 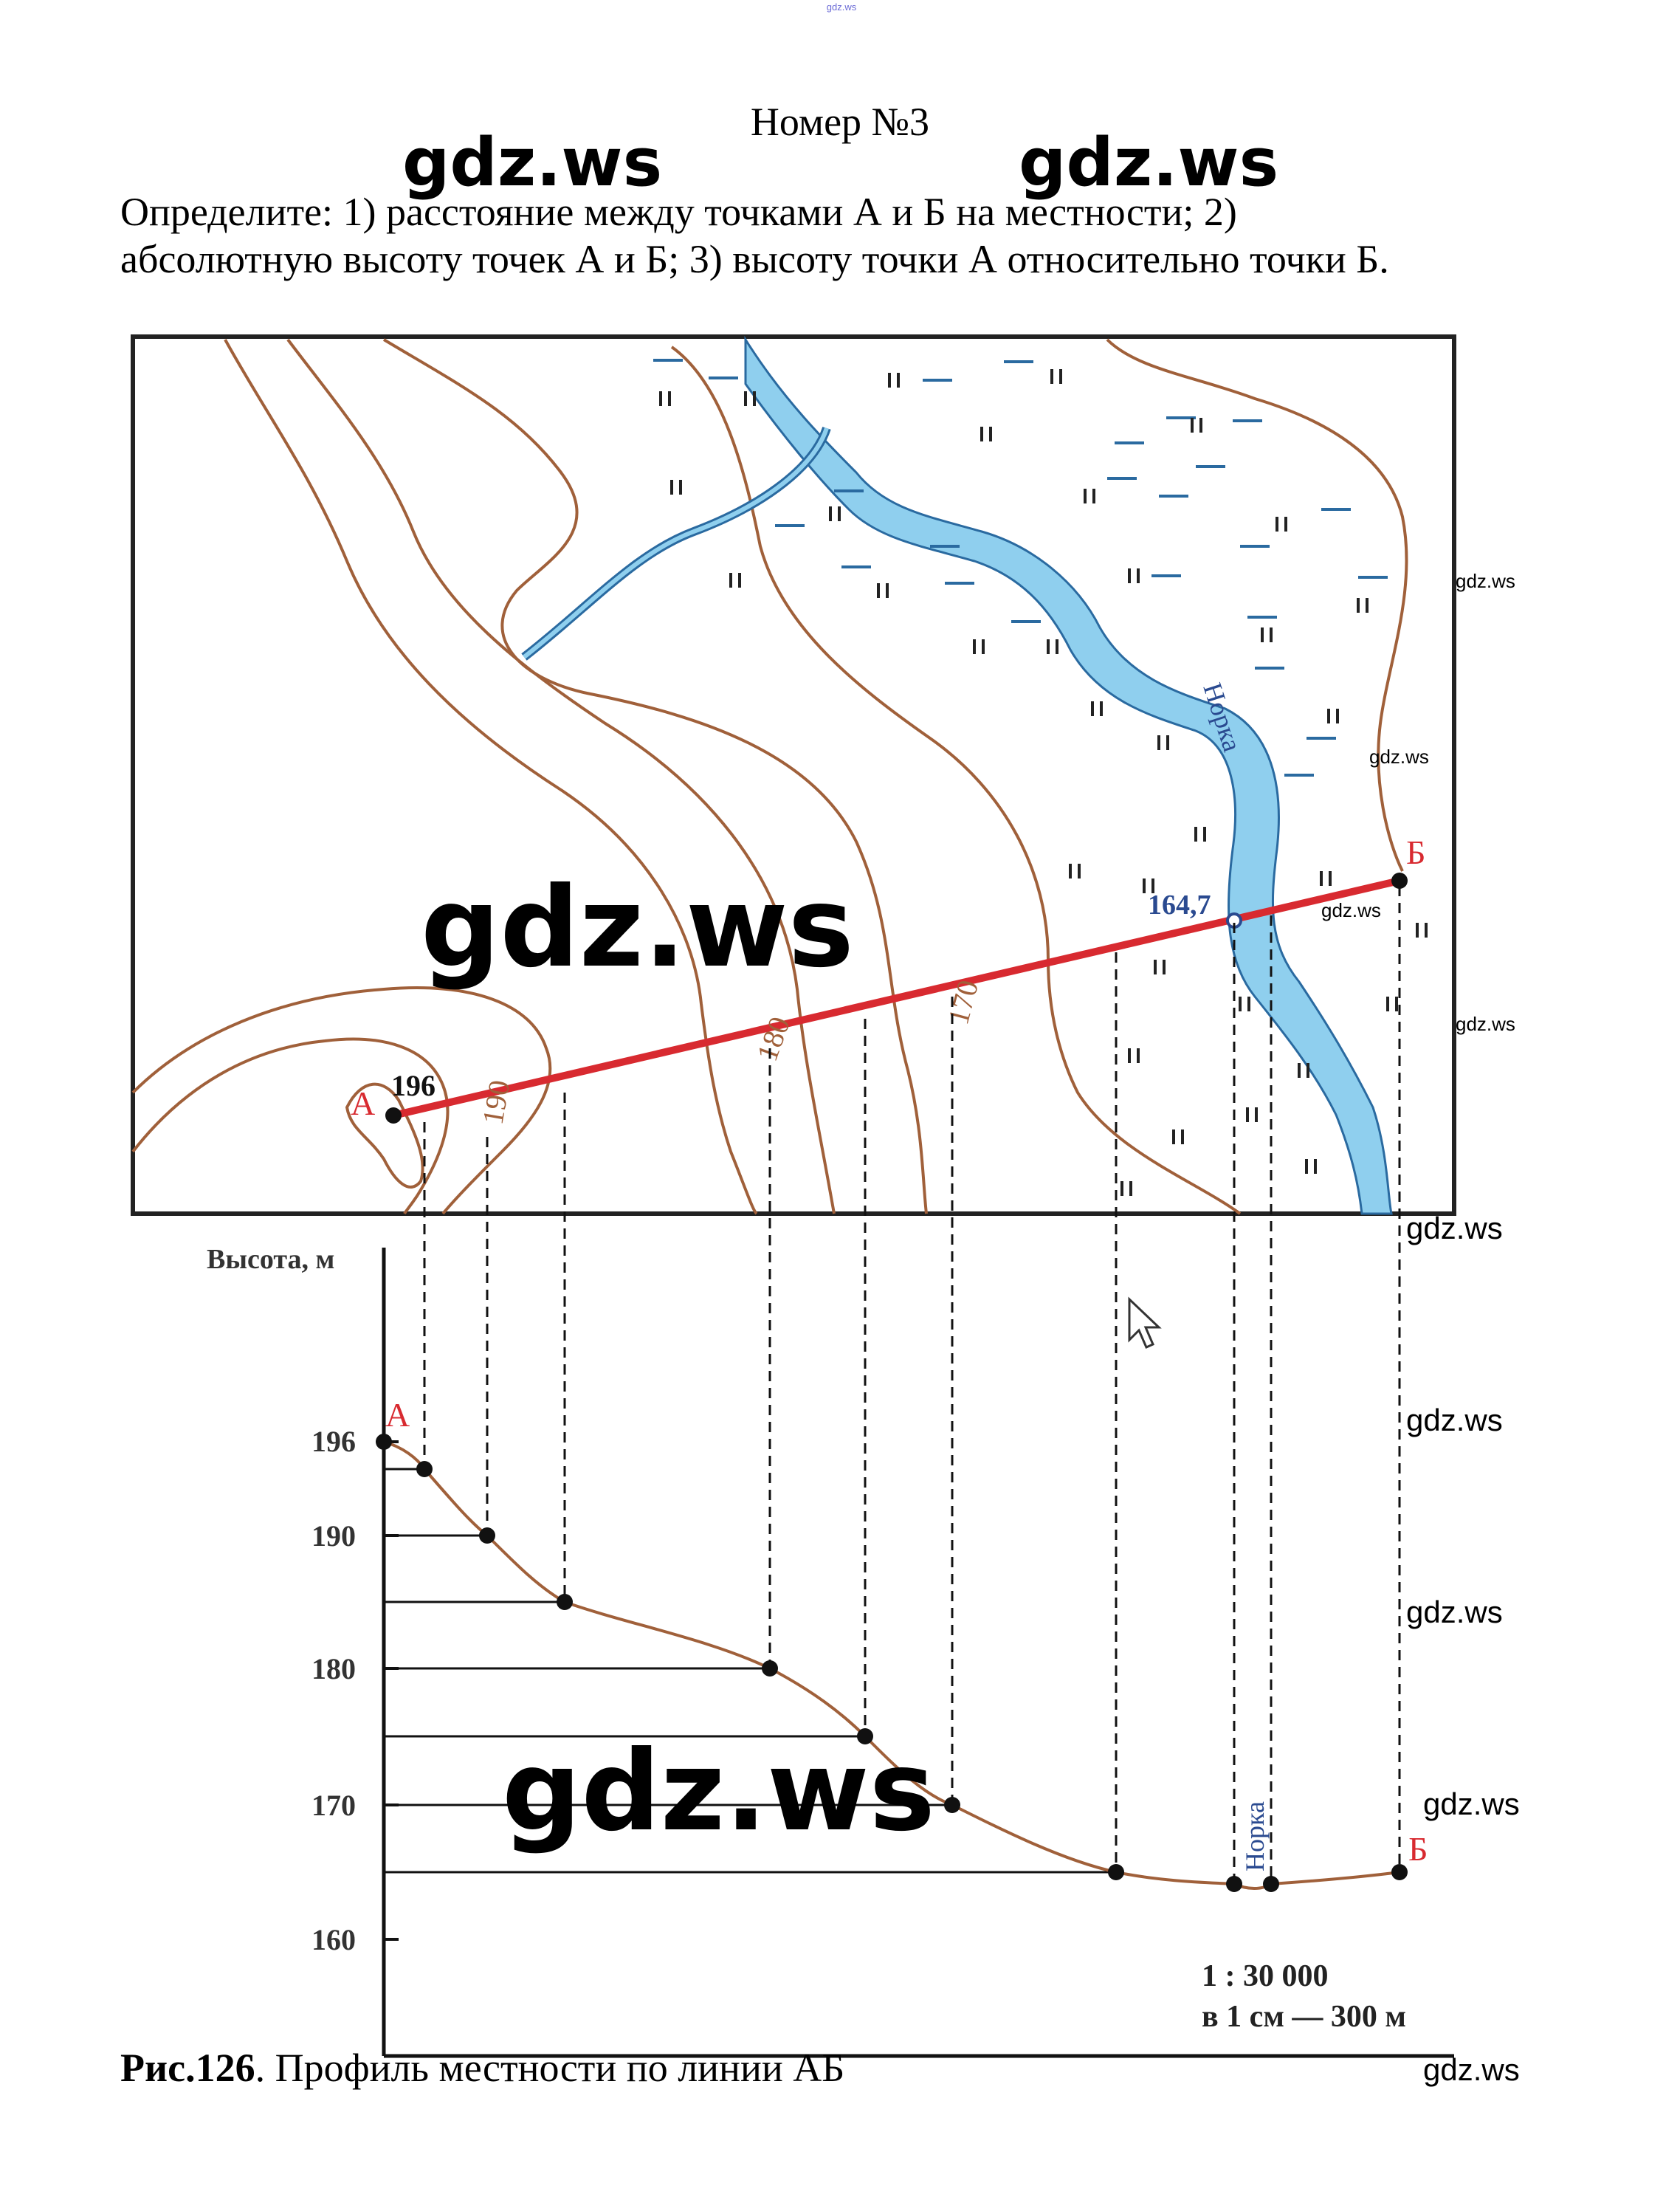 I want to click on watermark-side-9: gdz.ws, so click(x=1472, y=2069).